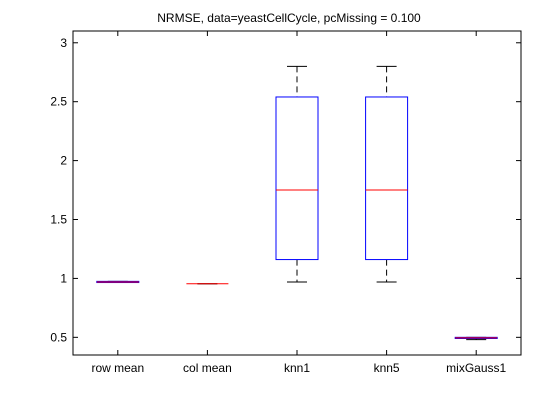  I want to click on x-tick-label: knn1, so click(297, 368).